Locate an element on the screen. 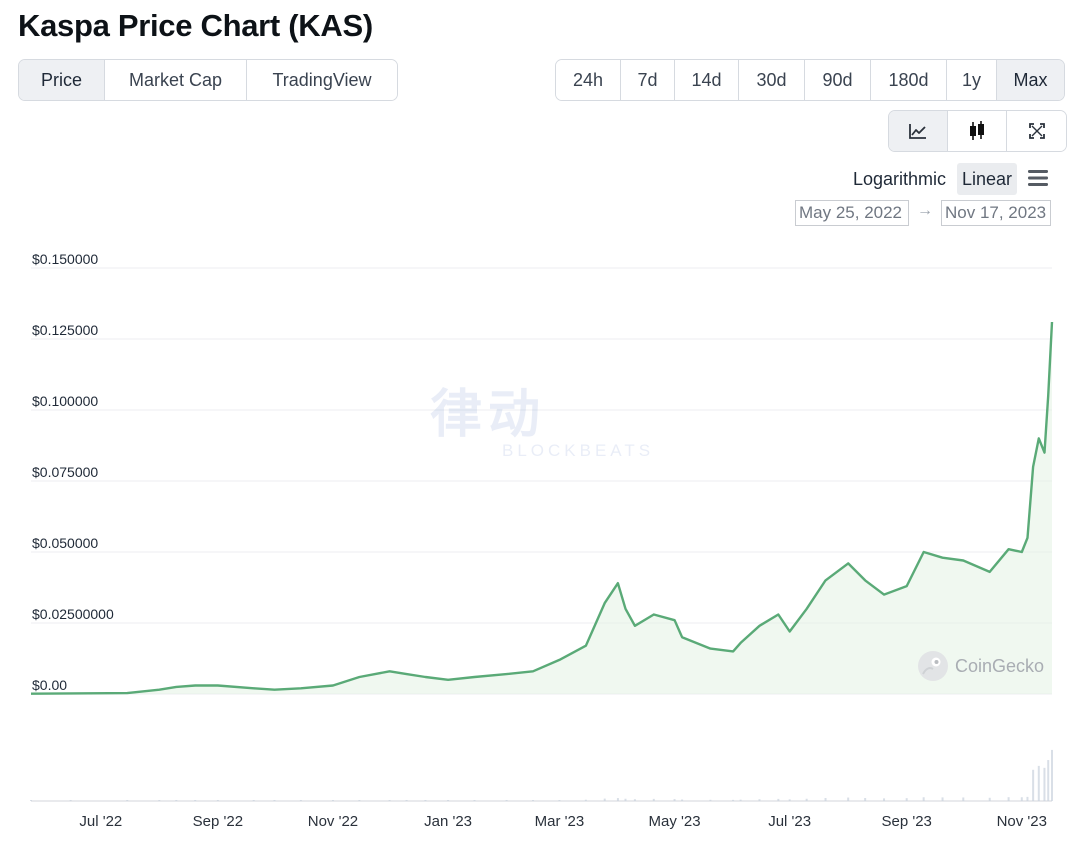 This screenshot has height=842, width=1088. expand-button is located at coordinates (1036, 131).